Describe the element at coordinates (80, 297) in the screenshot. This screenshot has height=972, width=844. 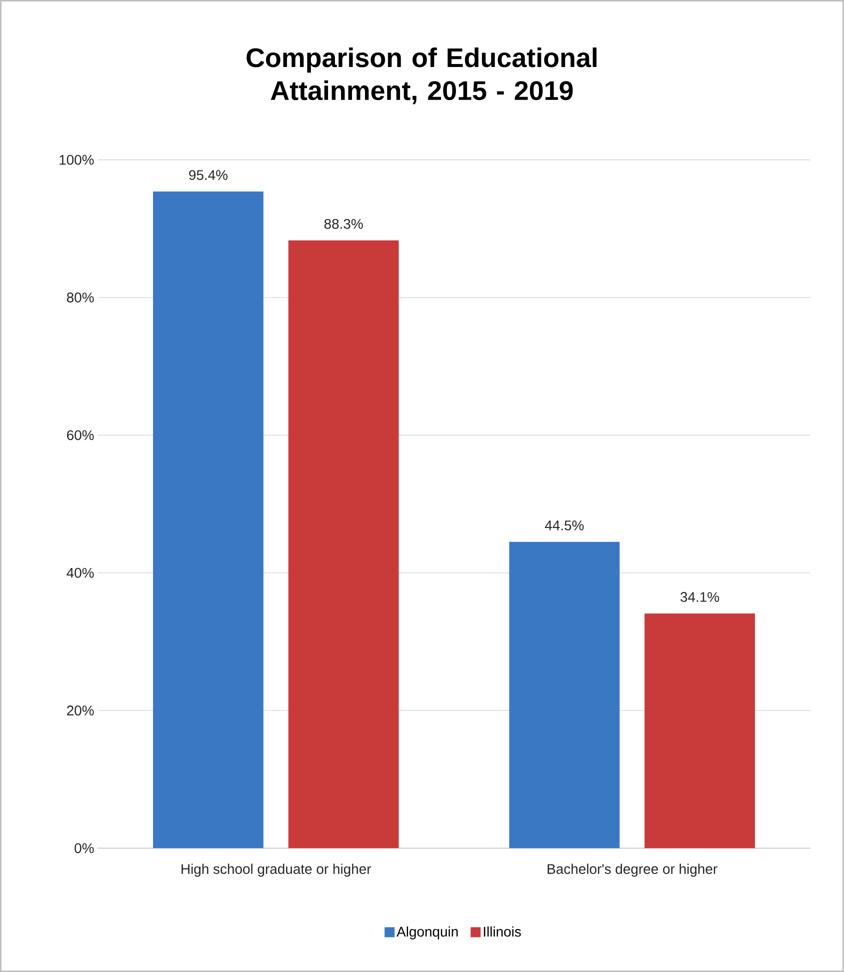
I see `y-tick-label: 80%` at that location.